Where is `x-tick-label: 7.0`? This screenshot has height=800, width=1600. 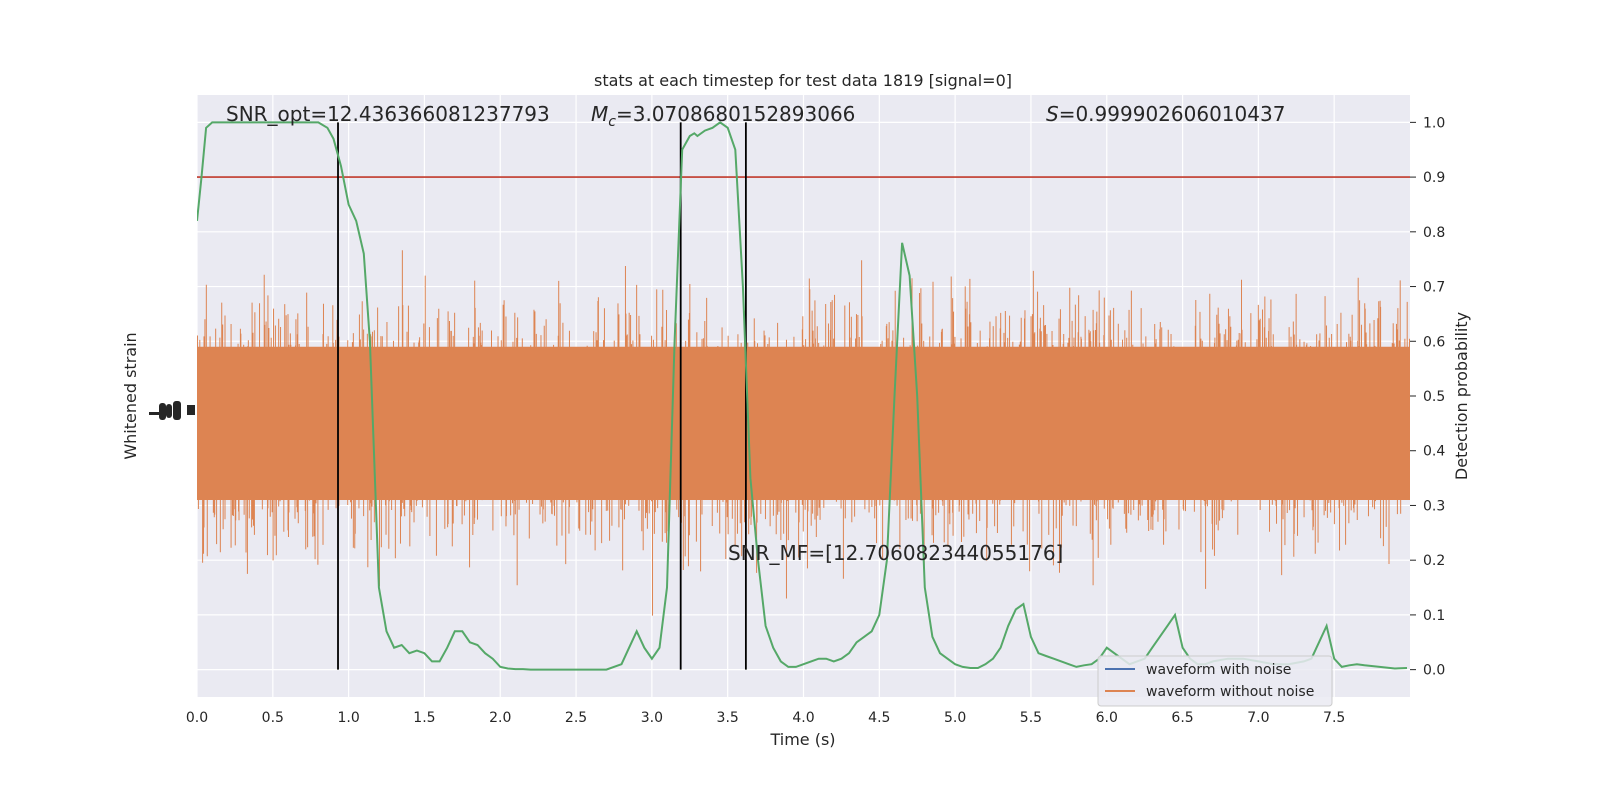
x-tick-label: 7.0 is located at coordinates (1258, 718).